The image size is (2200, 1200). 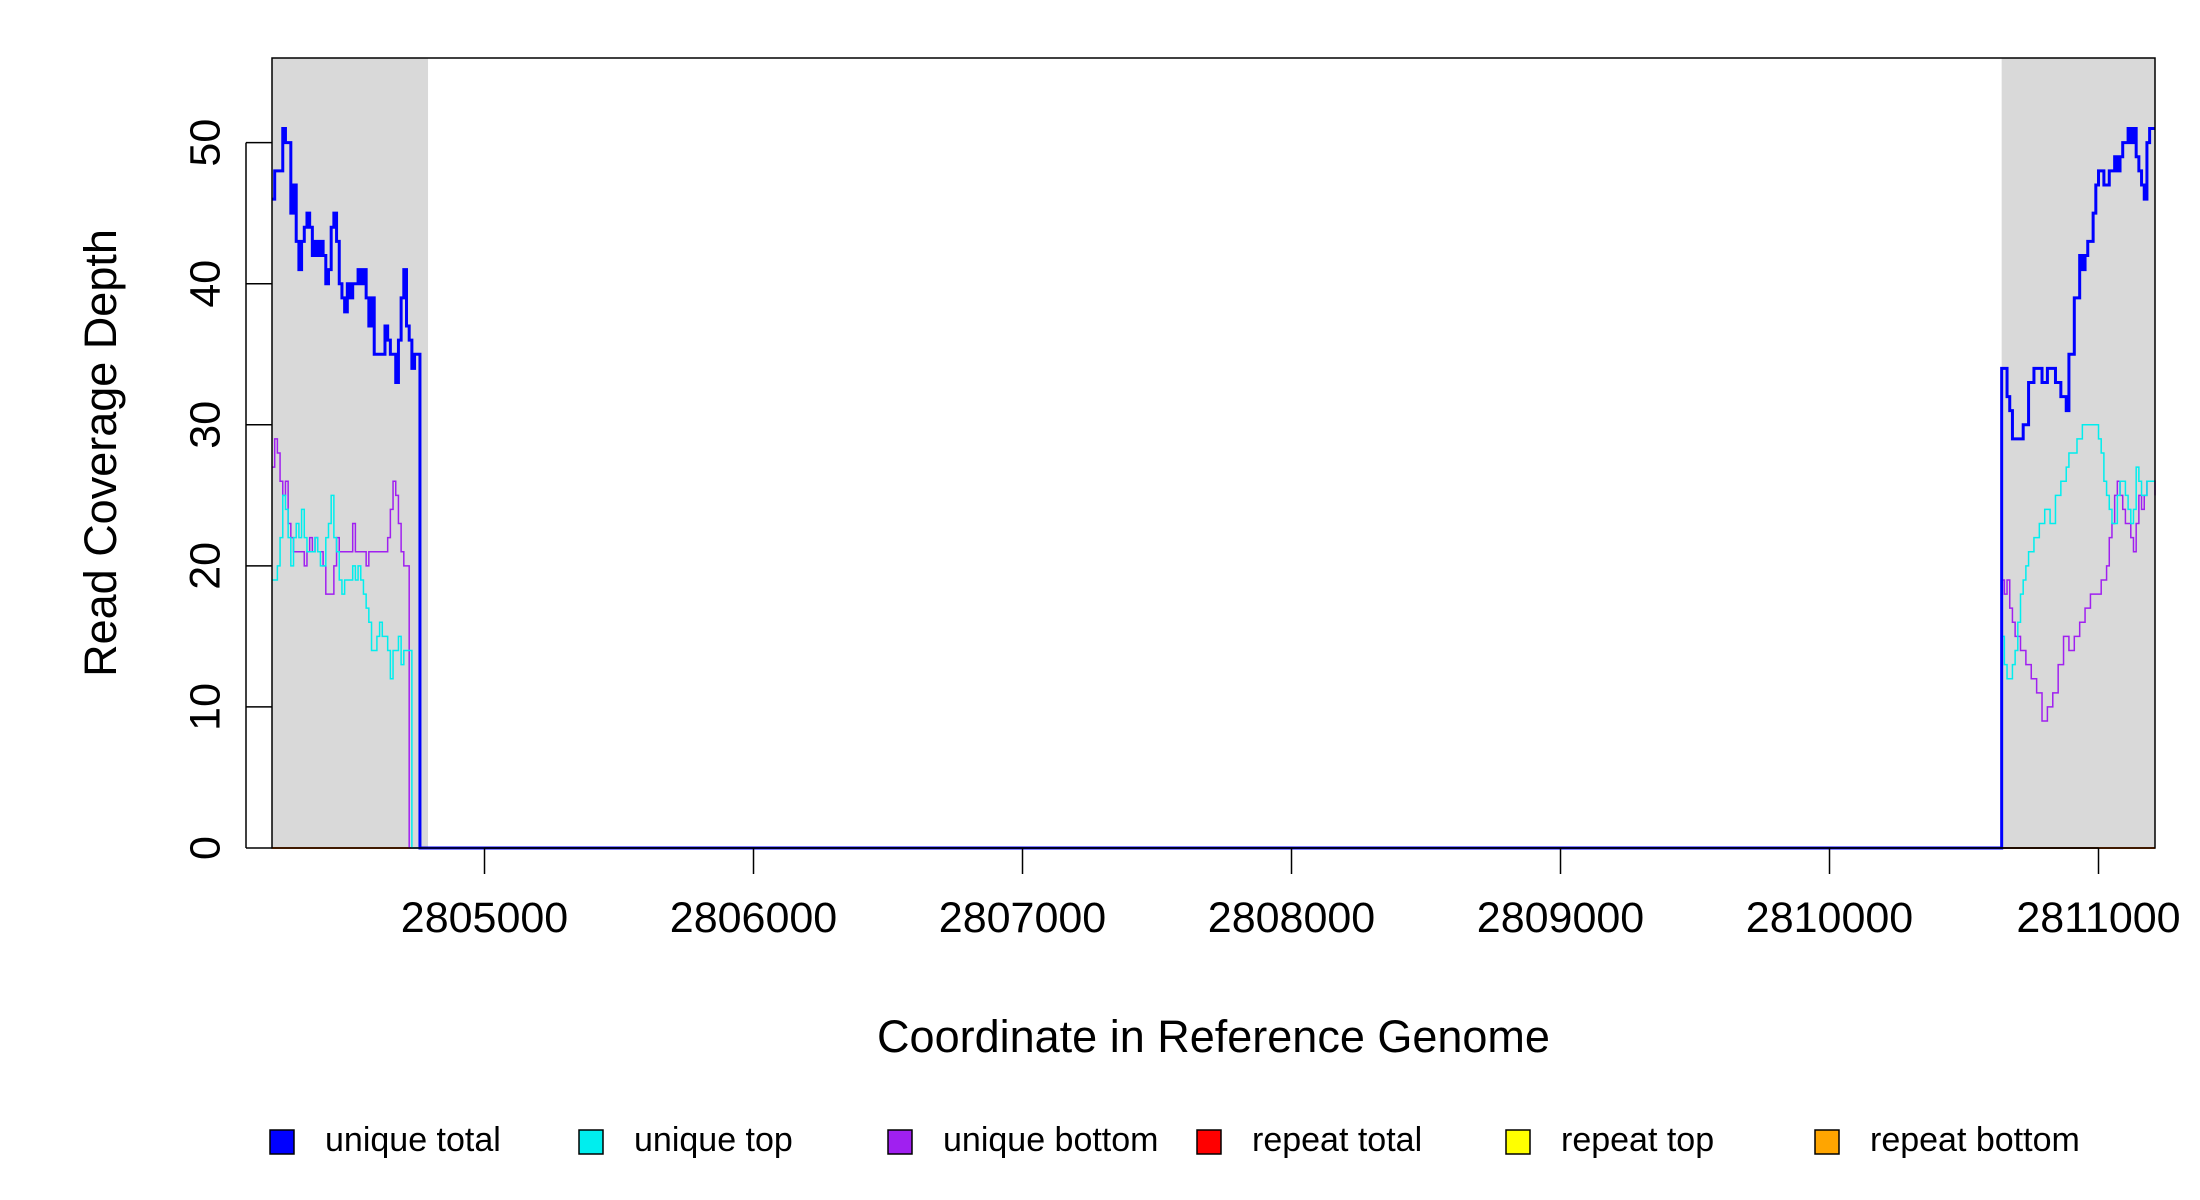 I want to click on legend-swatch-unique-top, so click(x=591, y=1142).